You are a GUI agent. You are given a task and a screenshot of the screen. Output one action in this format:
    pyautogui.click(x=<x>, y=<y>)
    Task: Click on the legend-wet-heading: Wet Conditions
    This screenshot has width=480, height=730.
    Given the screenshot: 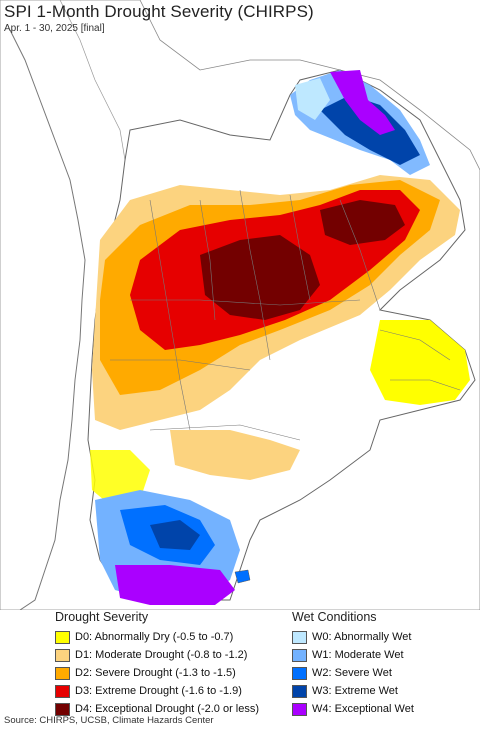 What is the action you would take?
    pyautogui.click(x=334, y=617)
    